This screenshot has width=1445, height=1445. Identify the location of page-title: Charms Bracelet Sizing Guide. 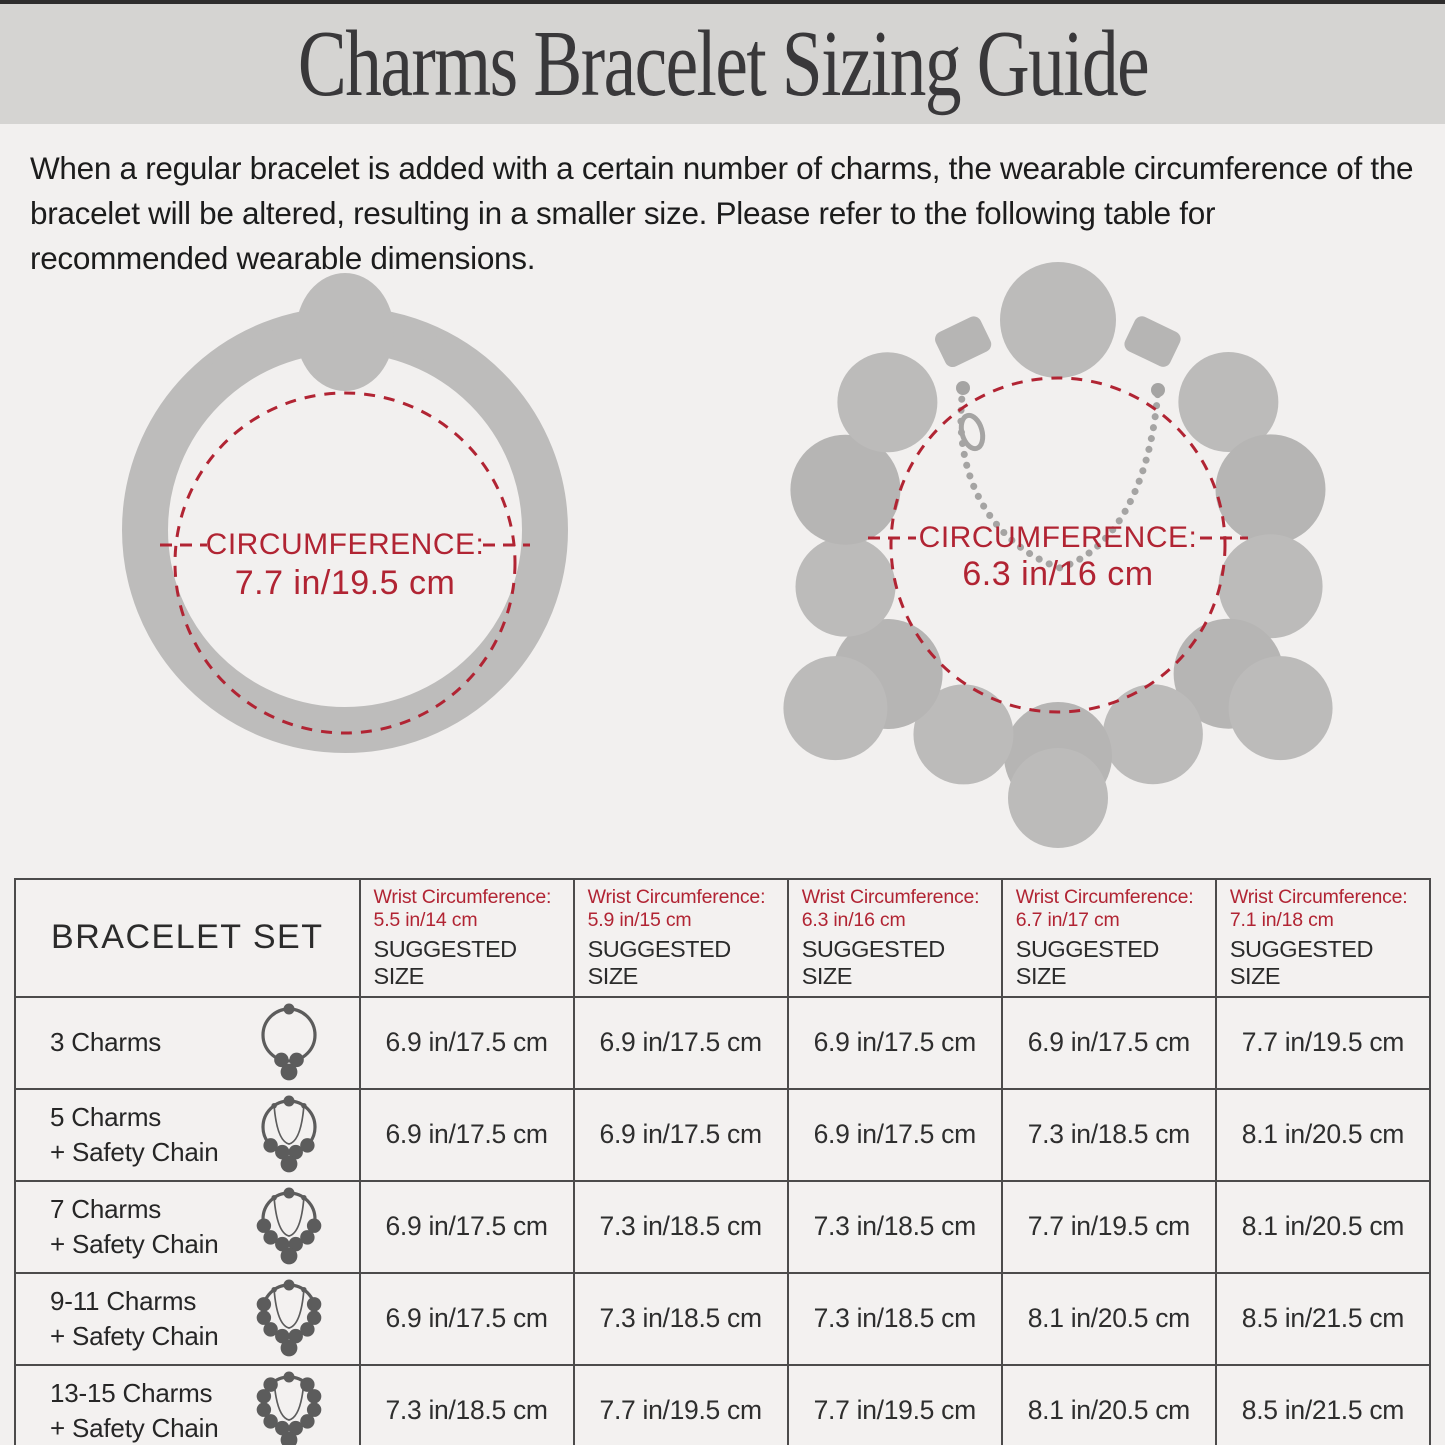
(723, 64).